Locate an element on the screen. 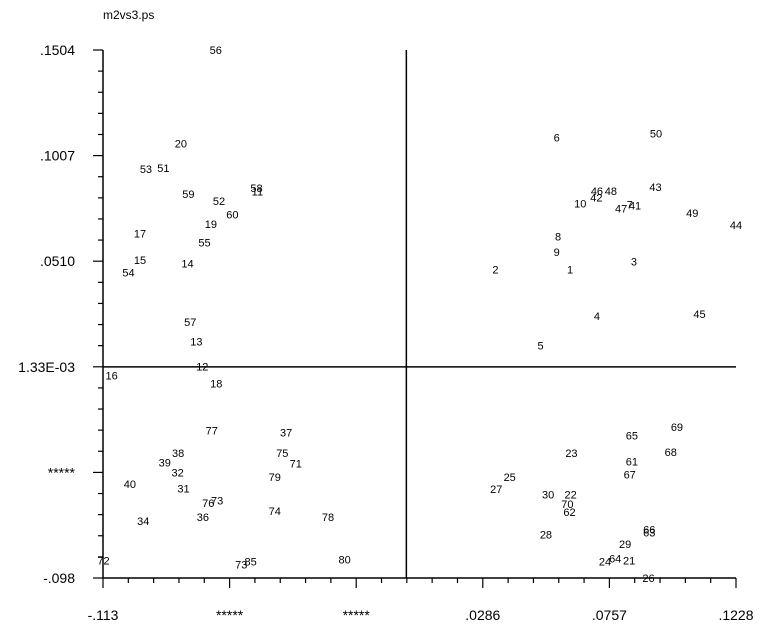 The image size is (784, 627). data-point-label: 56 is located at coordinates (216, 51).